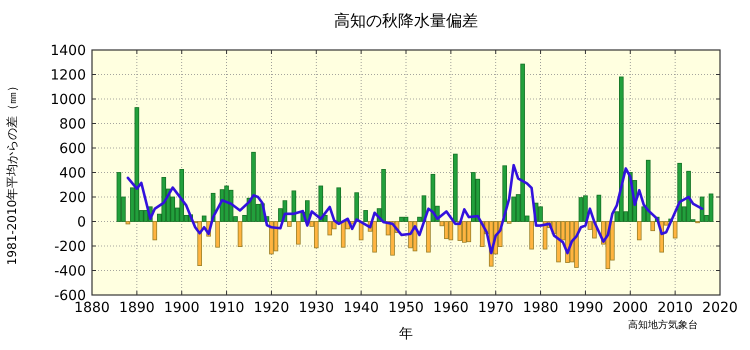  I want to click on x-tick-label: 1920, so click(272, 308).